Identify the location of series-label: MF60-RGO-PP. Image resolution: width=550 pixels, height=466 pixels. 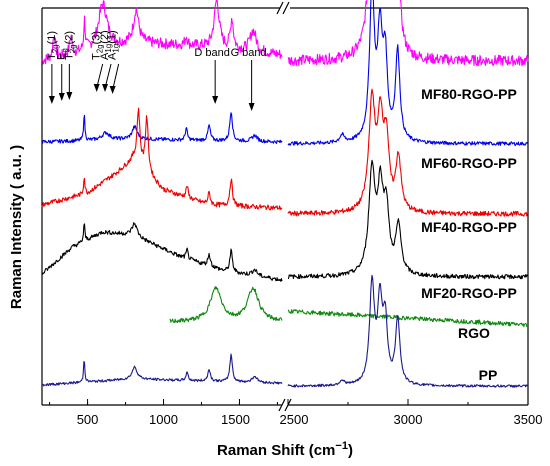
(469, 163).